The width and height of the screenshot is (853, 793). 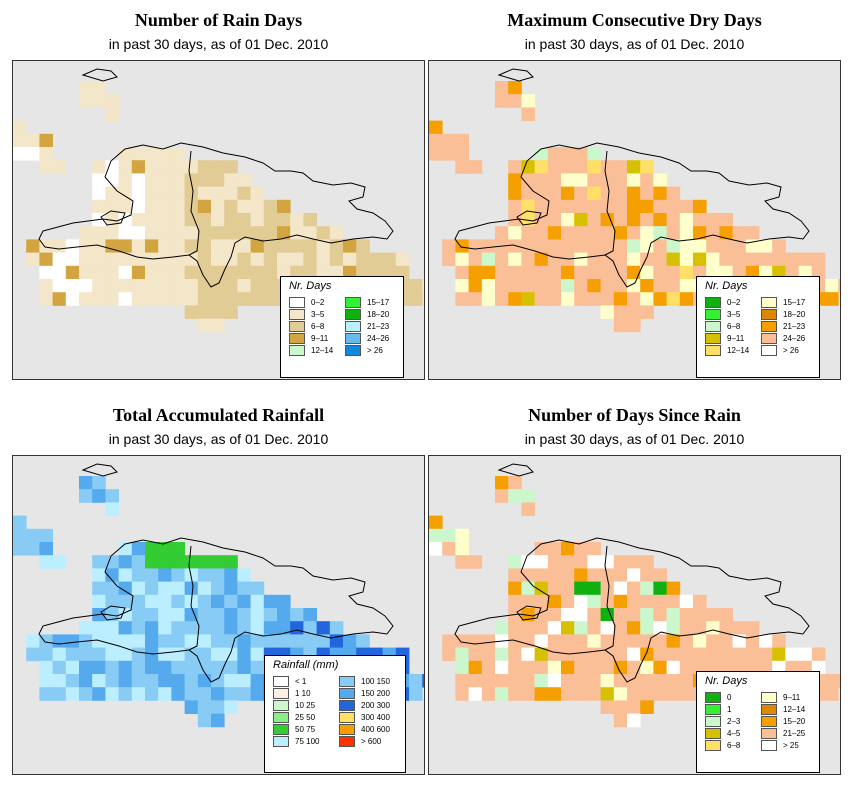 I want to click on legend-label: 300 400, so click(x=375, y=718).